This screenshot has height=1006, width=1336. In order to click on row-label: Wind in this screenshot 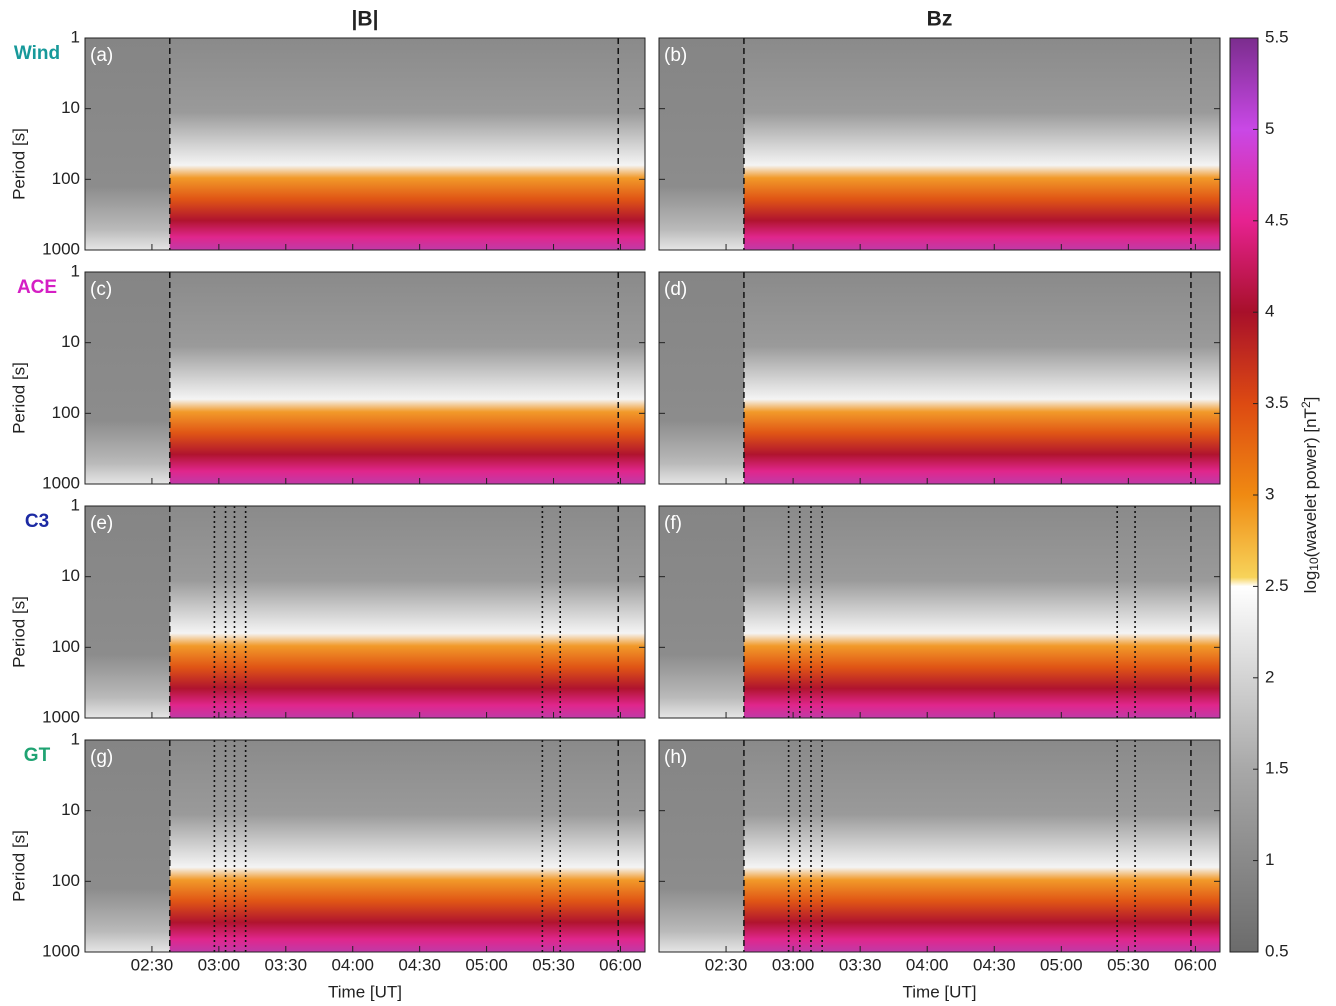, I will do `click(37, 53)`.